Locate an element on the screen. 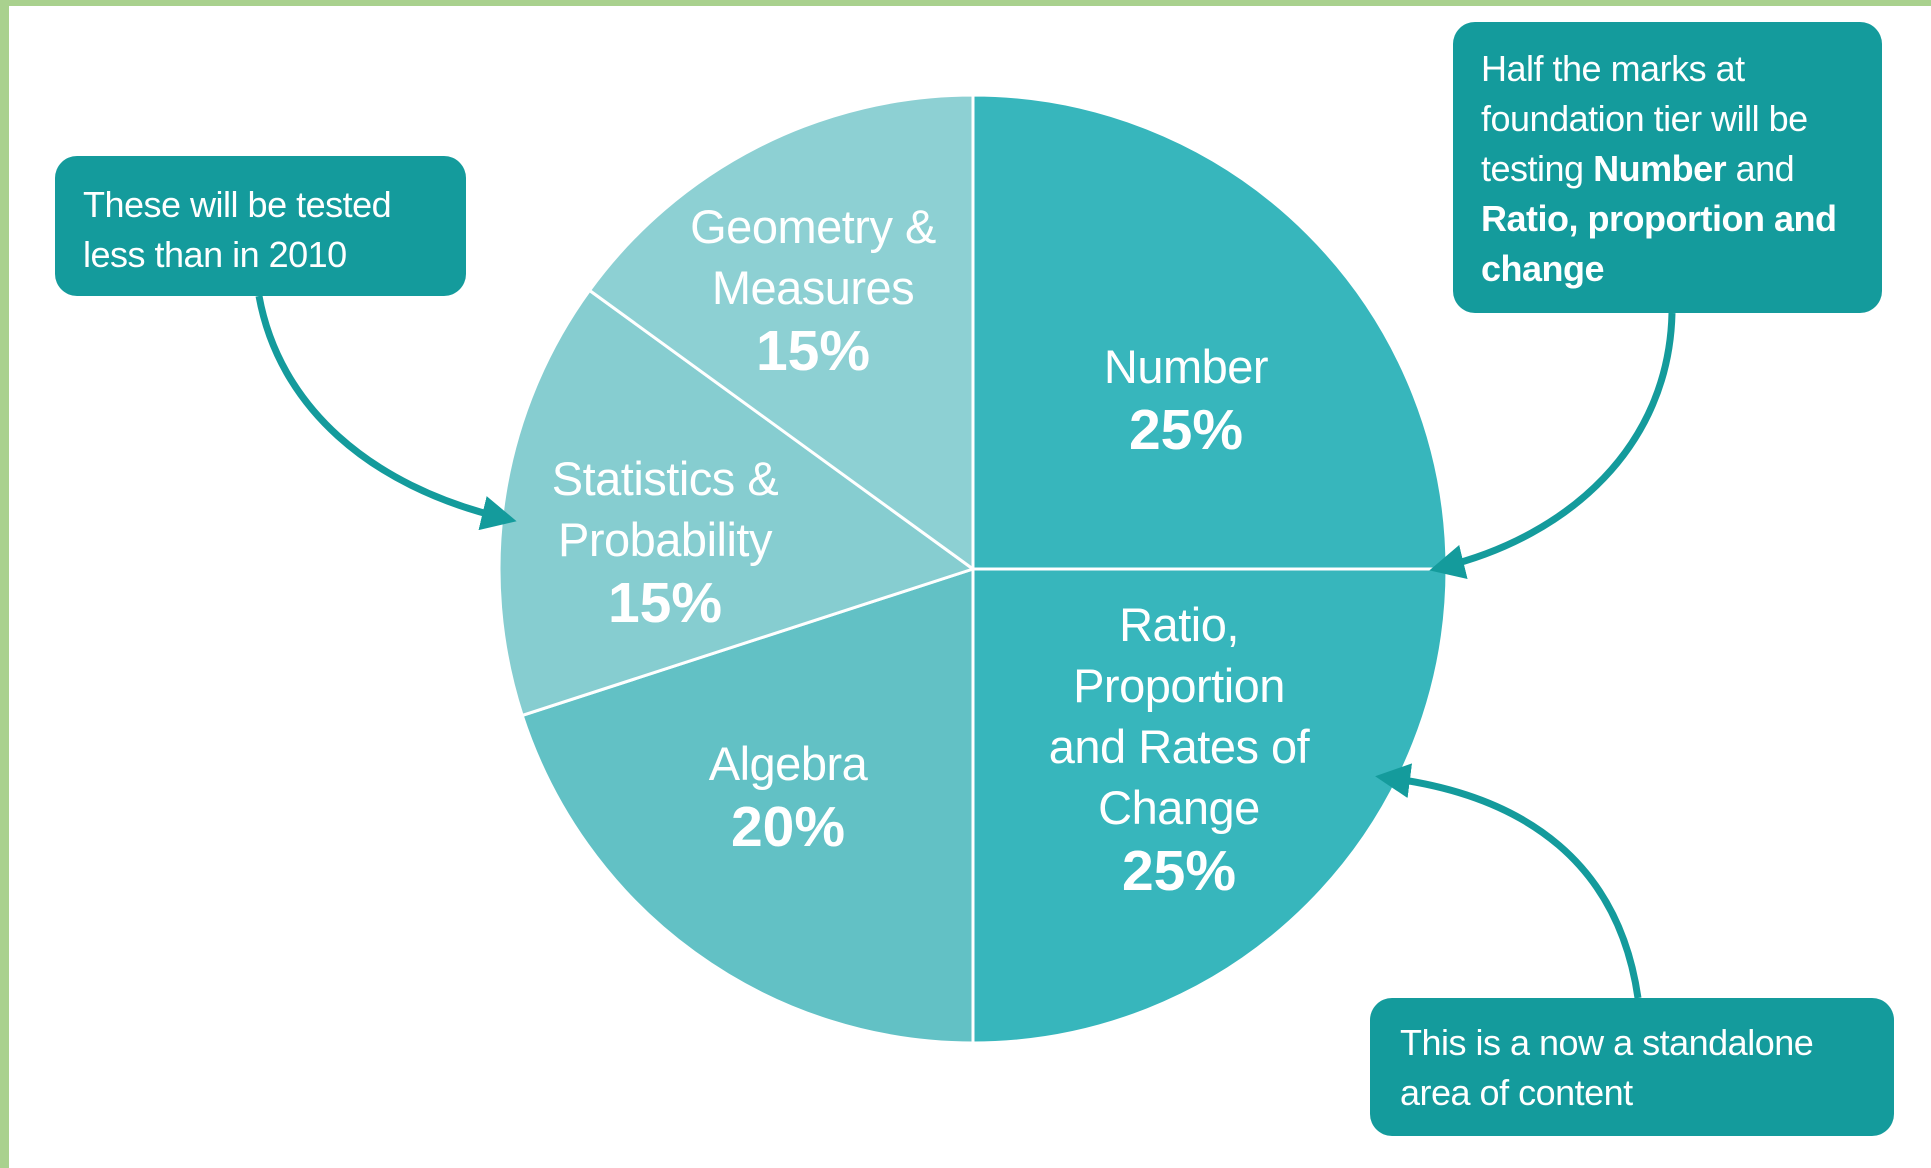 The image size is (1931, 1168). slice-label: Ratio, Proportion and Rates of Change 25% is located at coordinates (1179, 749).